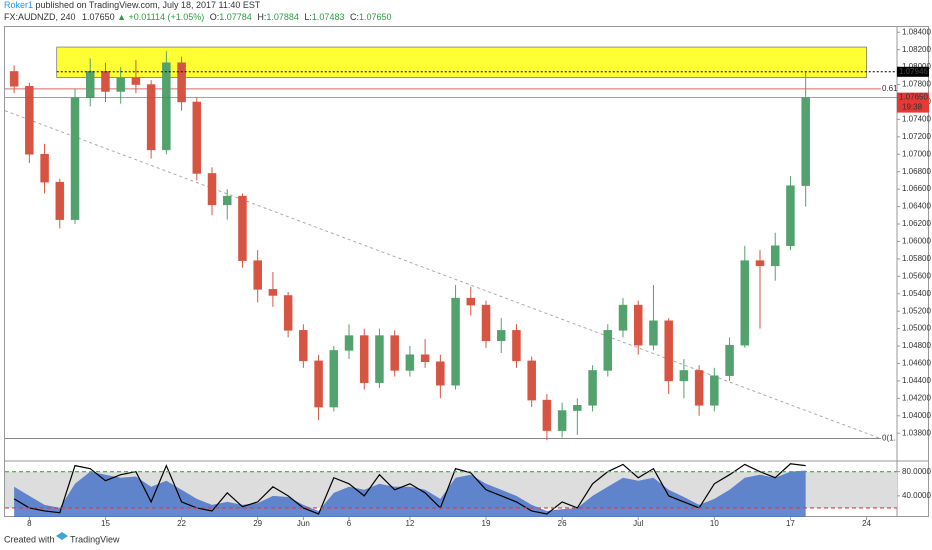 Image resolution: width=932 pixels, height=550 pixels. Describe the element at coordinates (261, 17) in the screenshot. I see `ohlc-key: H:` at that location.